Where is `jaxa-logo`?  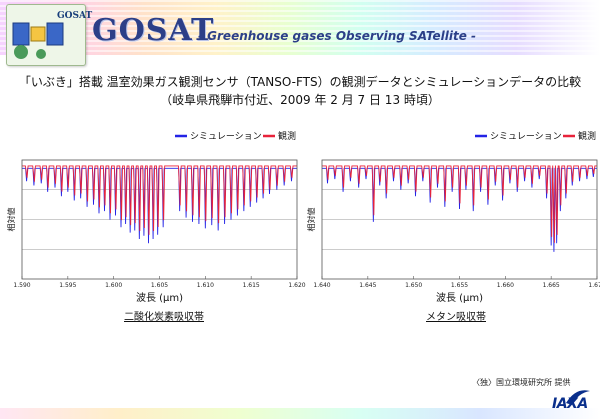 jaxa-logo is located at coordinates (578, 397).